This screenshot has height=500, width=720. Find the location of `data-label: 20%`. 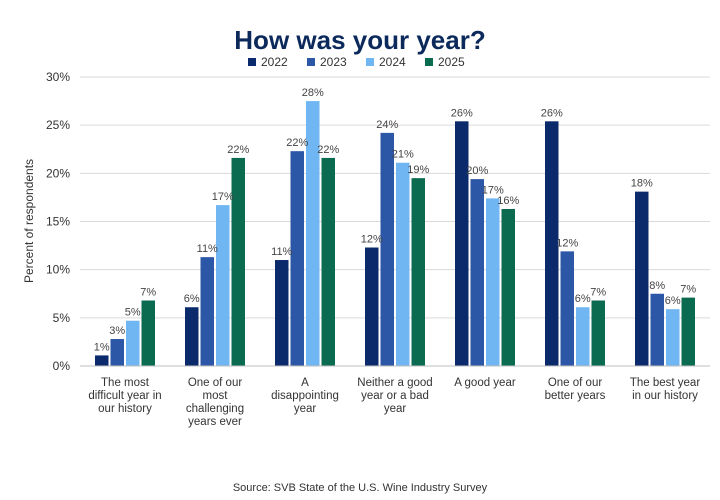

data-label: 20% is located at coordinates (477, 171).